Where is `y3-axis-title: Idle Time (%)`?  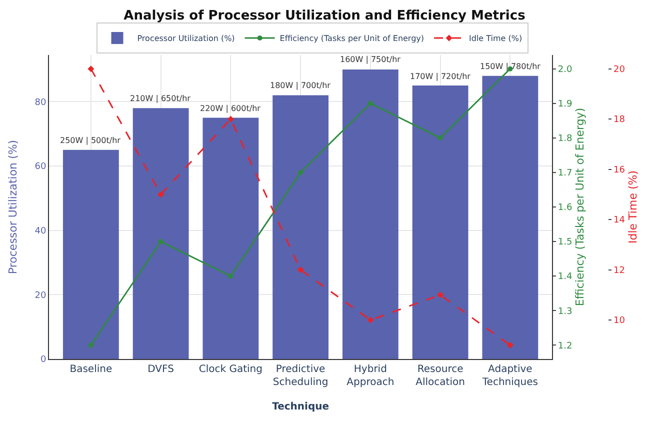 y3-axis-title: Idle Time (%) is located at coordinates (633, 207).